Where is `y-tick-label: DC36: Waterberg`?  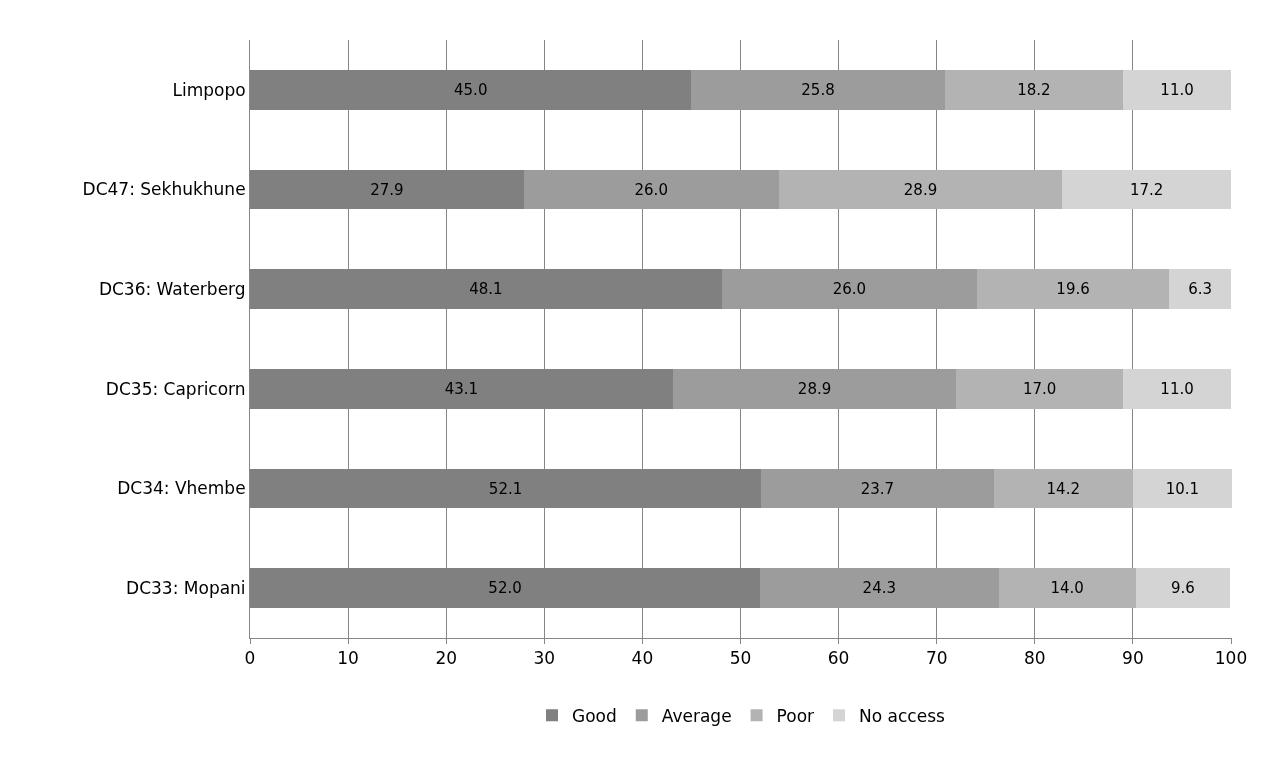
y-tick-label: DC36: Waterberg is located at coordinates (172, 289).